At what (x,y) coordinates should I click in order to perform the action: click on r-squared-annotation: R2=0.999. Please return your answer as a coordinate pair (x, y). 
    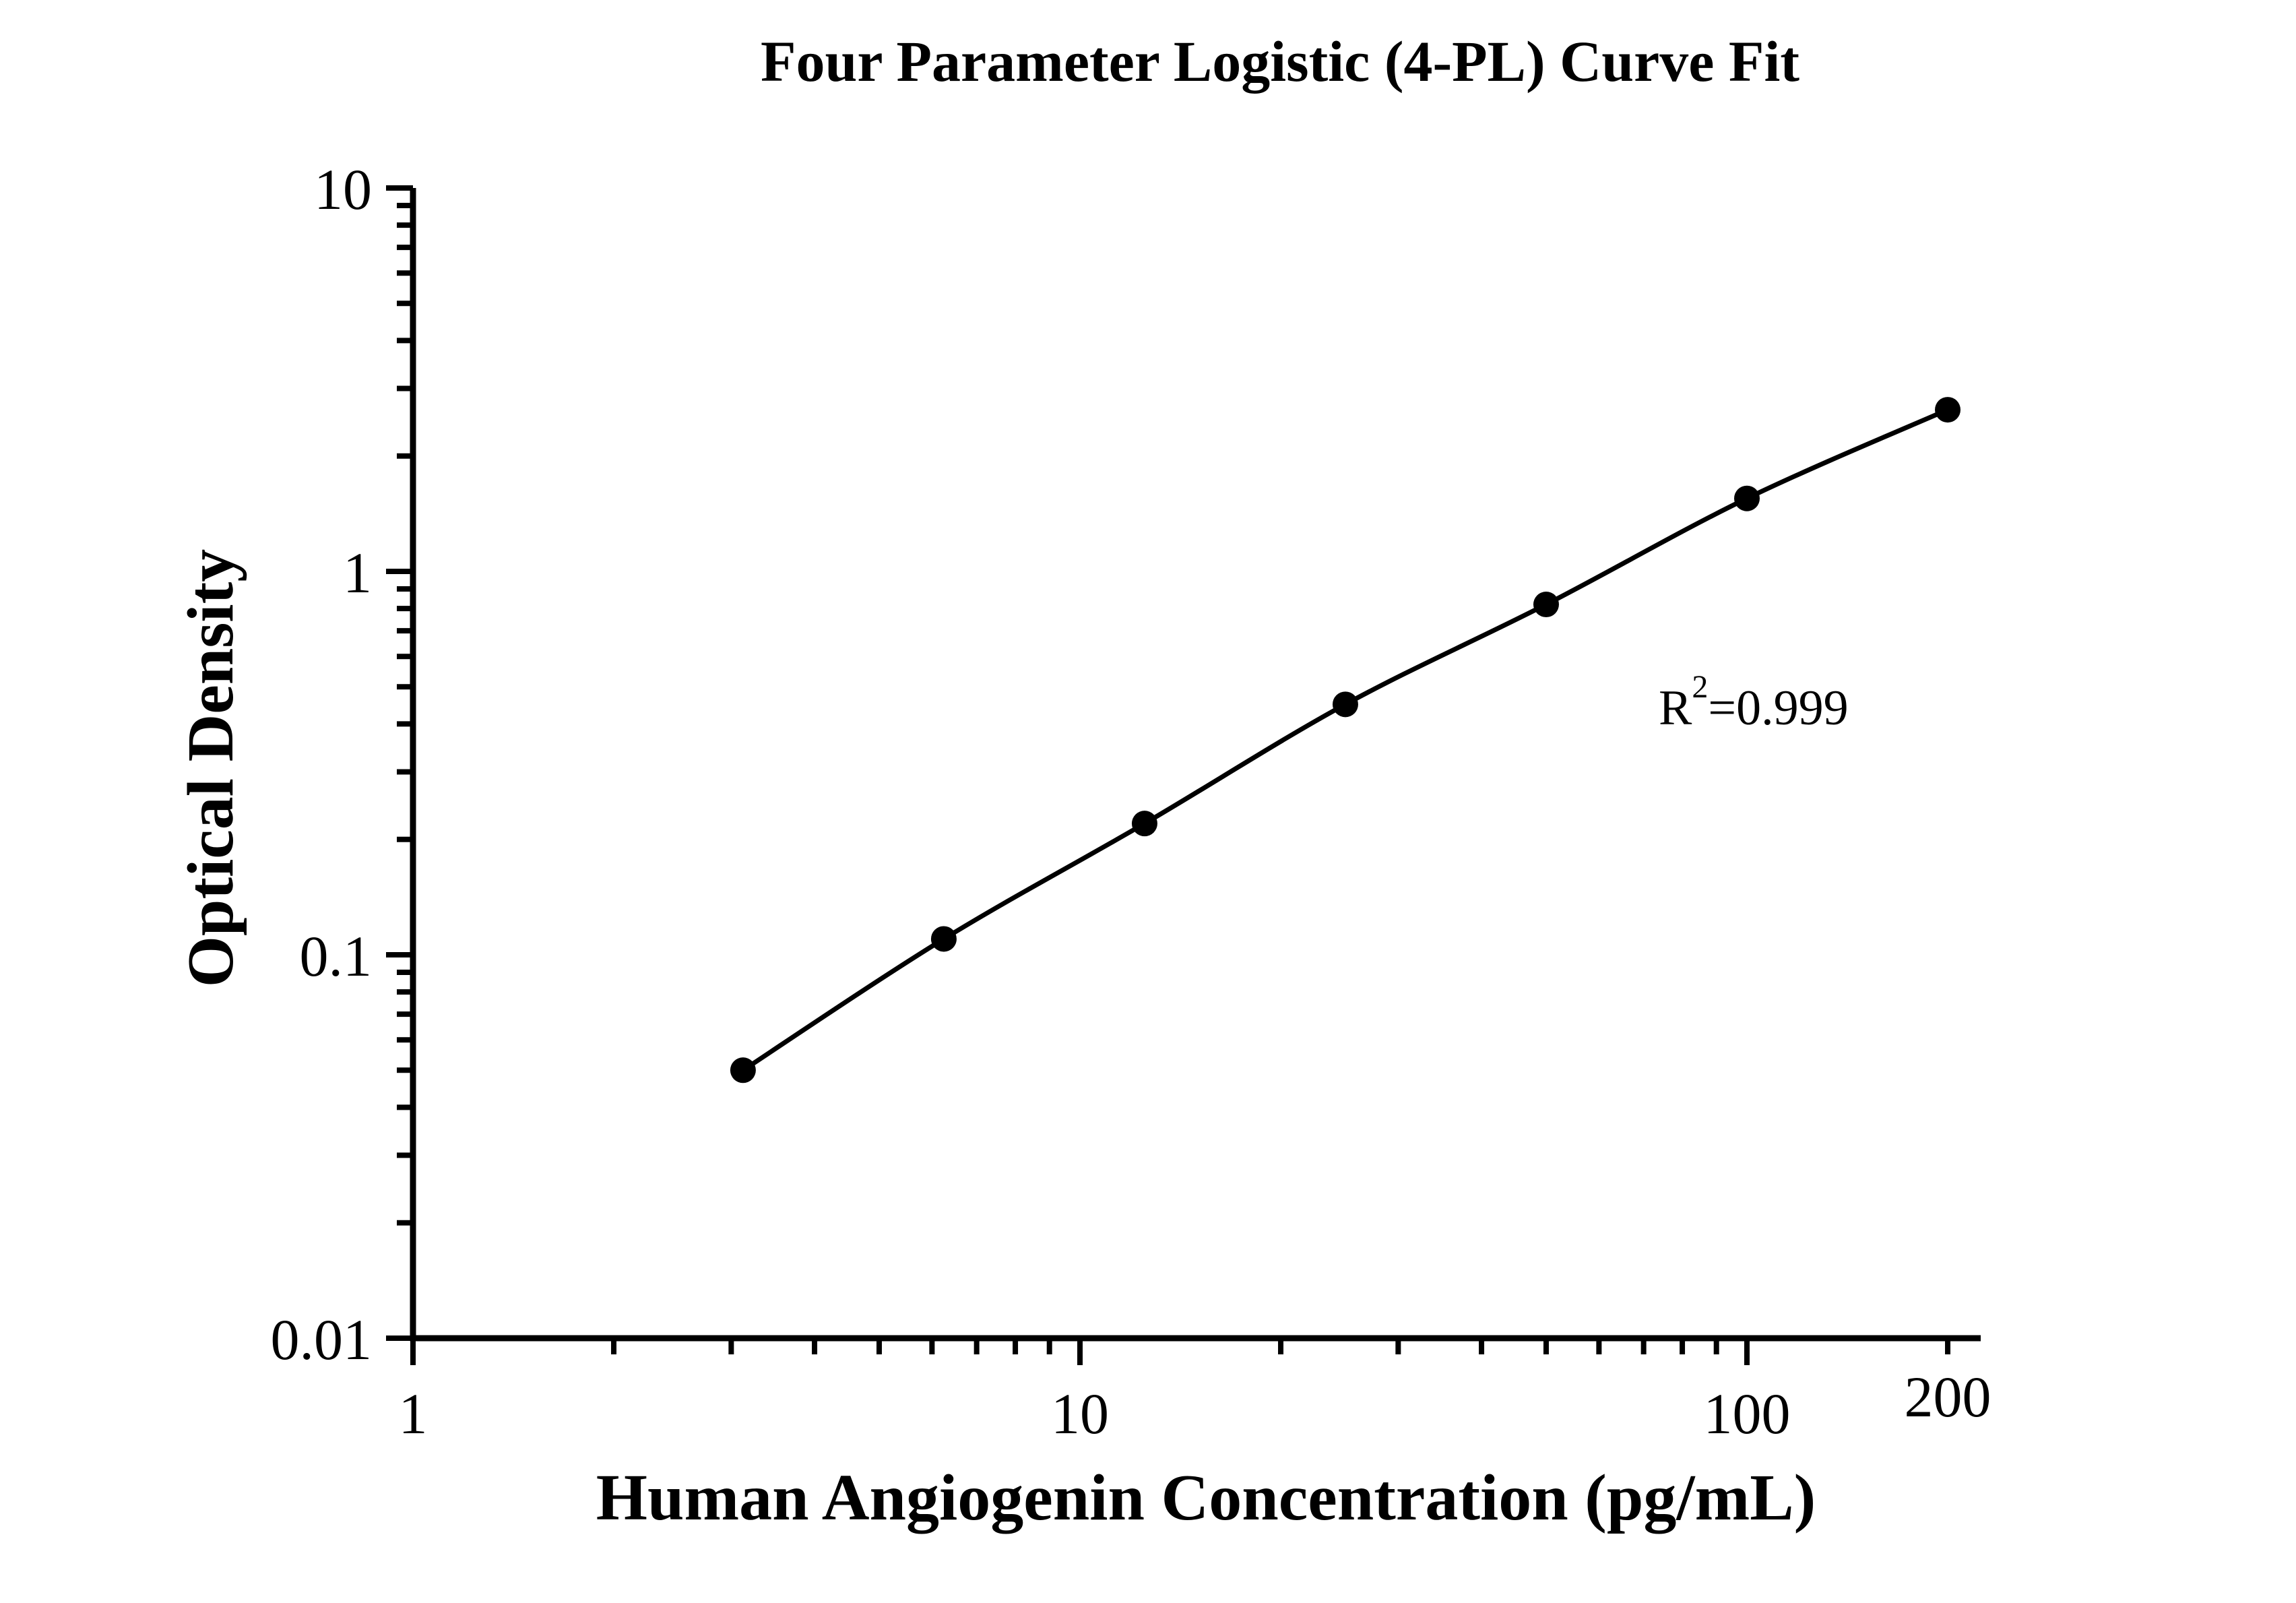
    Looking at the image, I should click on (1754, 702).